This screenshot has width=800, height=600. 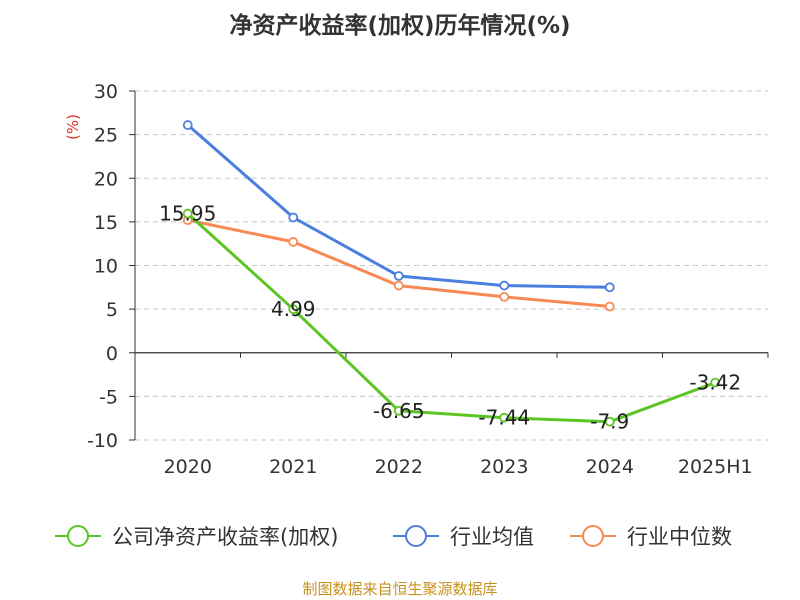 I want to click on legend-label: 公司净资产收益率(加权), so click(x=225, y=537).